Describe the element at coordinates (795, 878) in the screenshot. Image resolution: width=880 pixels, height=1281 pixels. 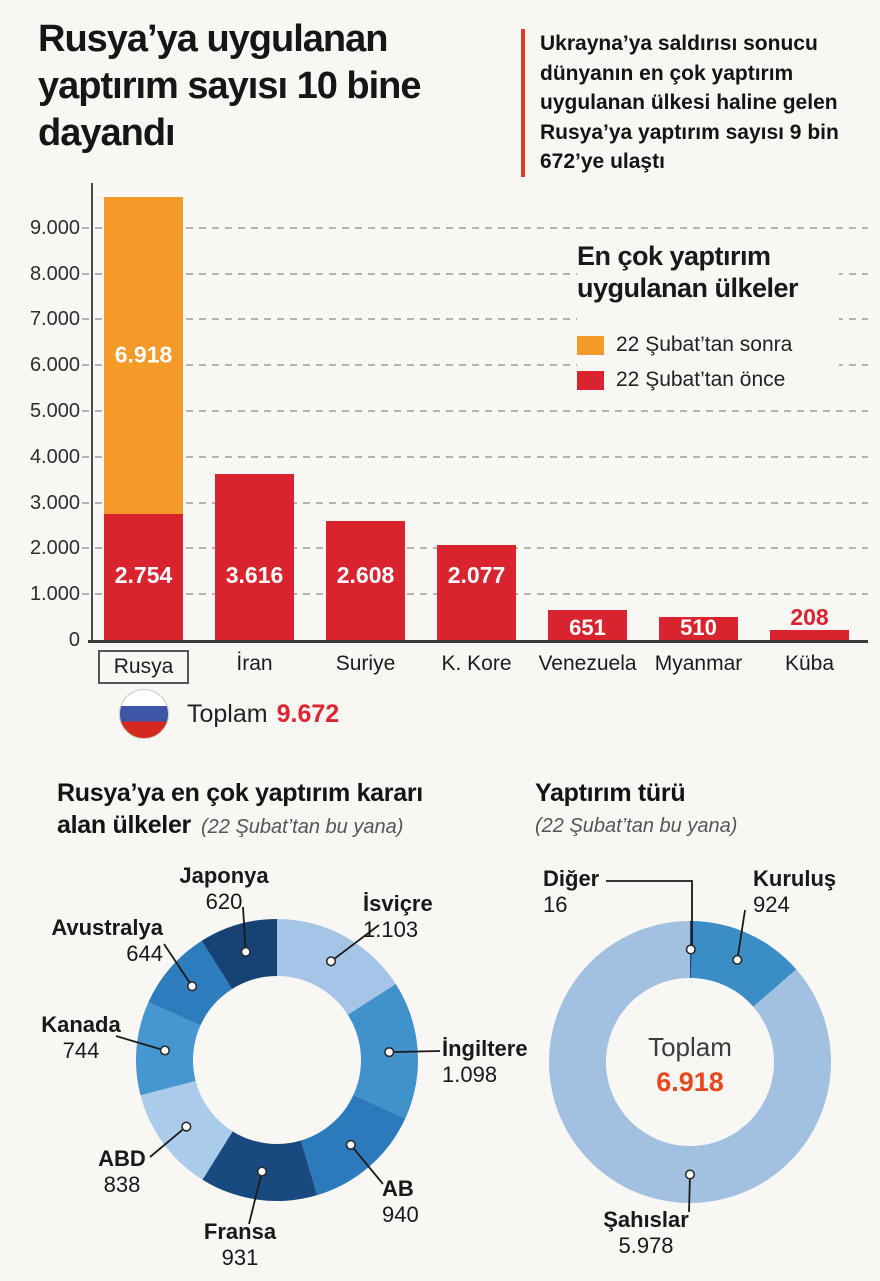
I see `donut-label-name: Kuruluş` at that location.